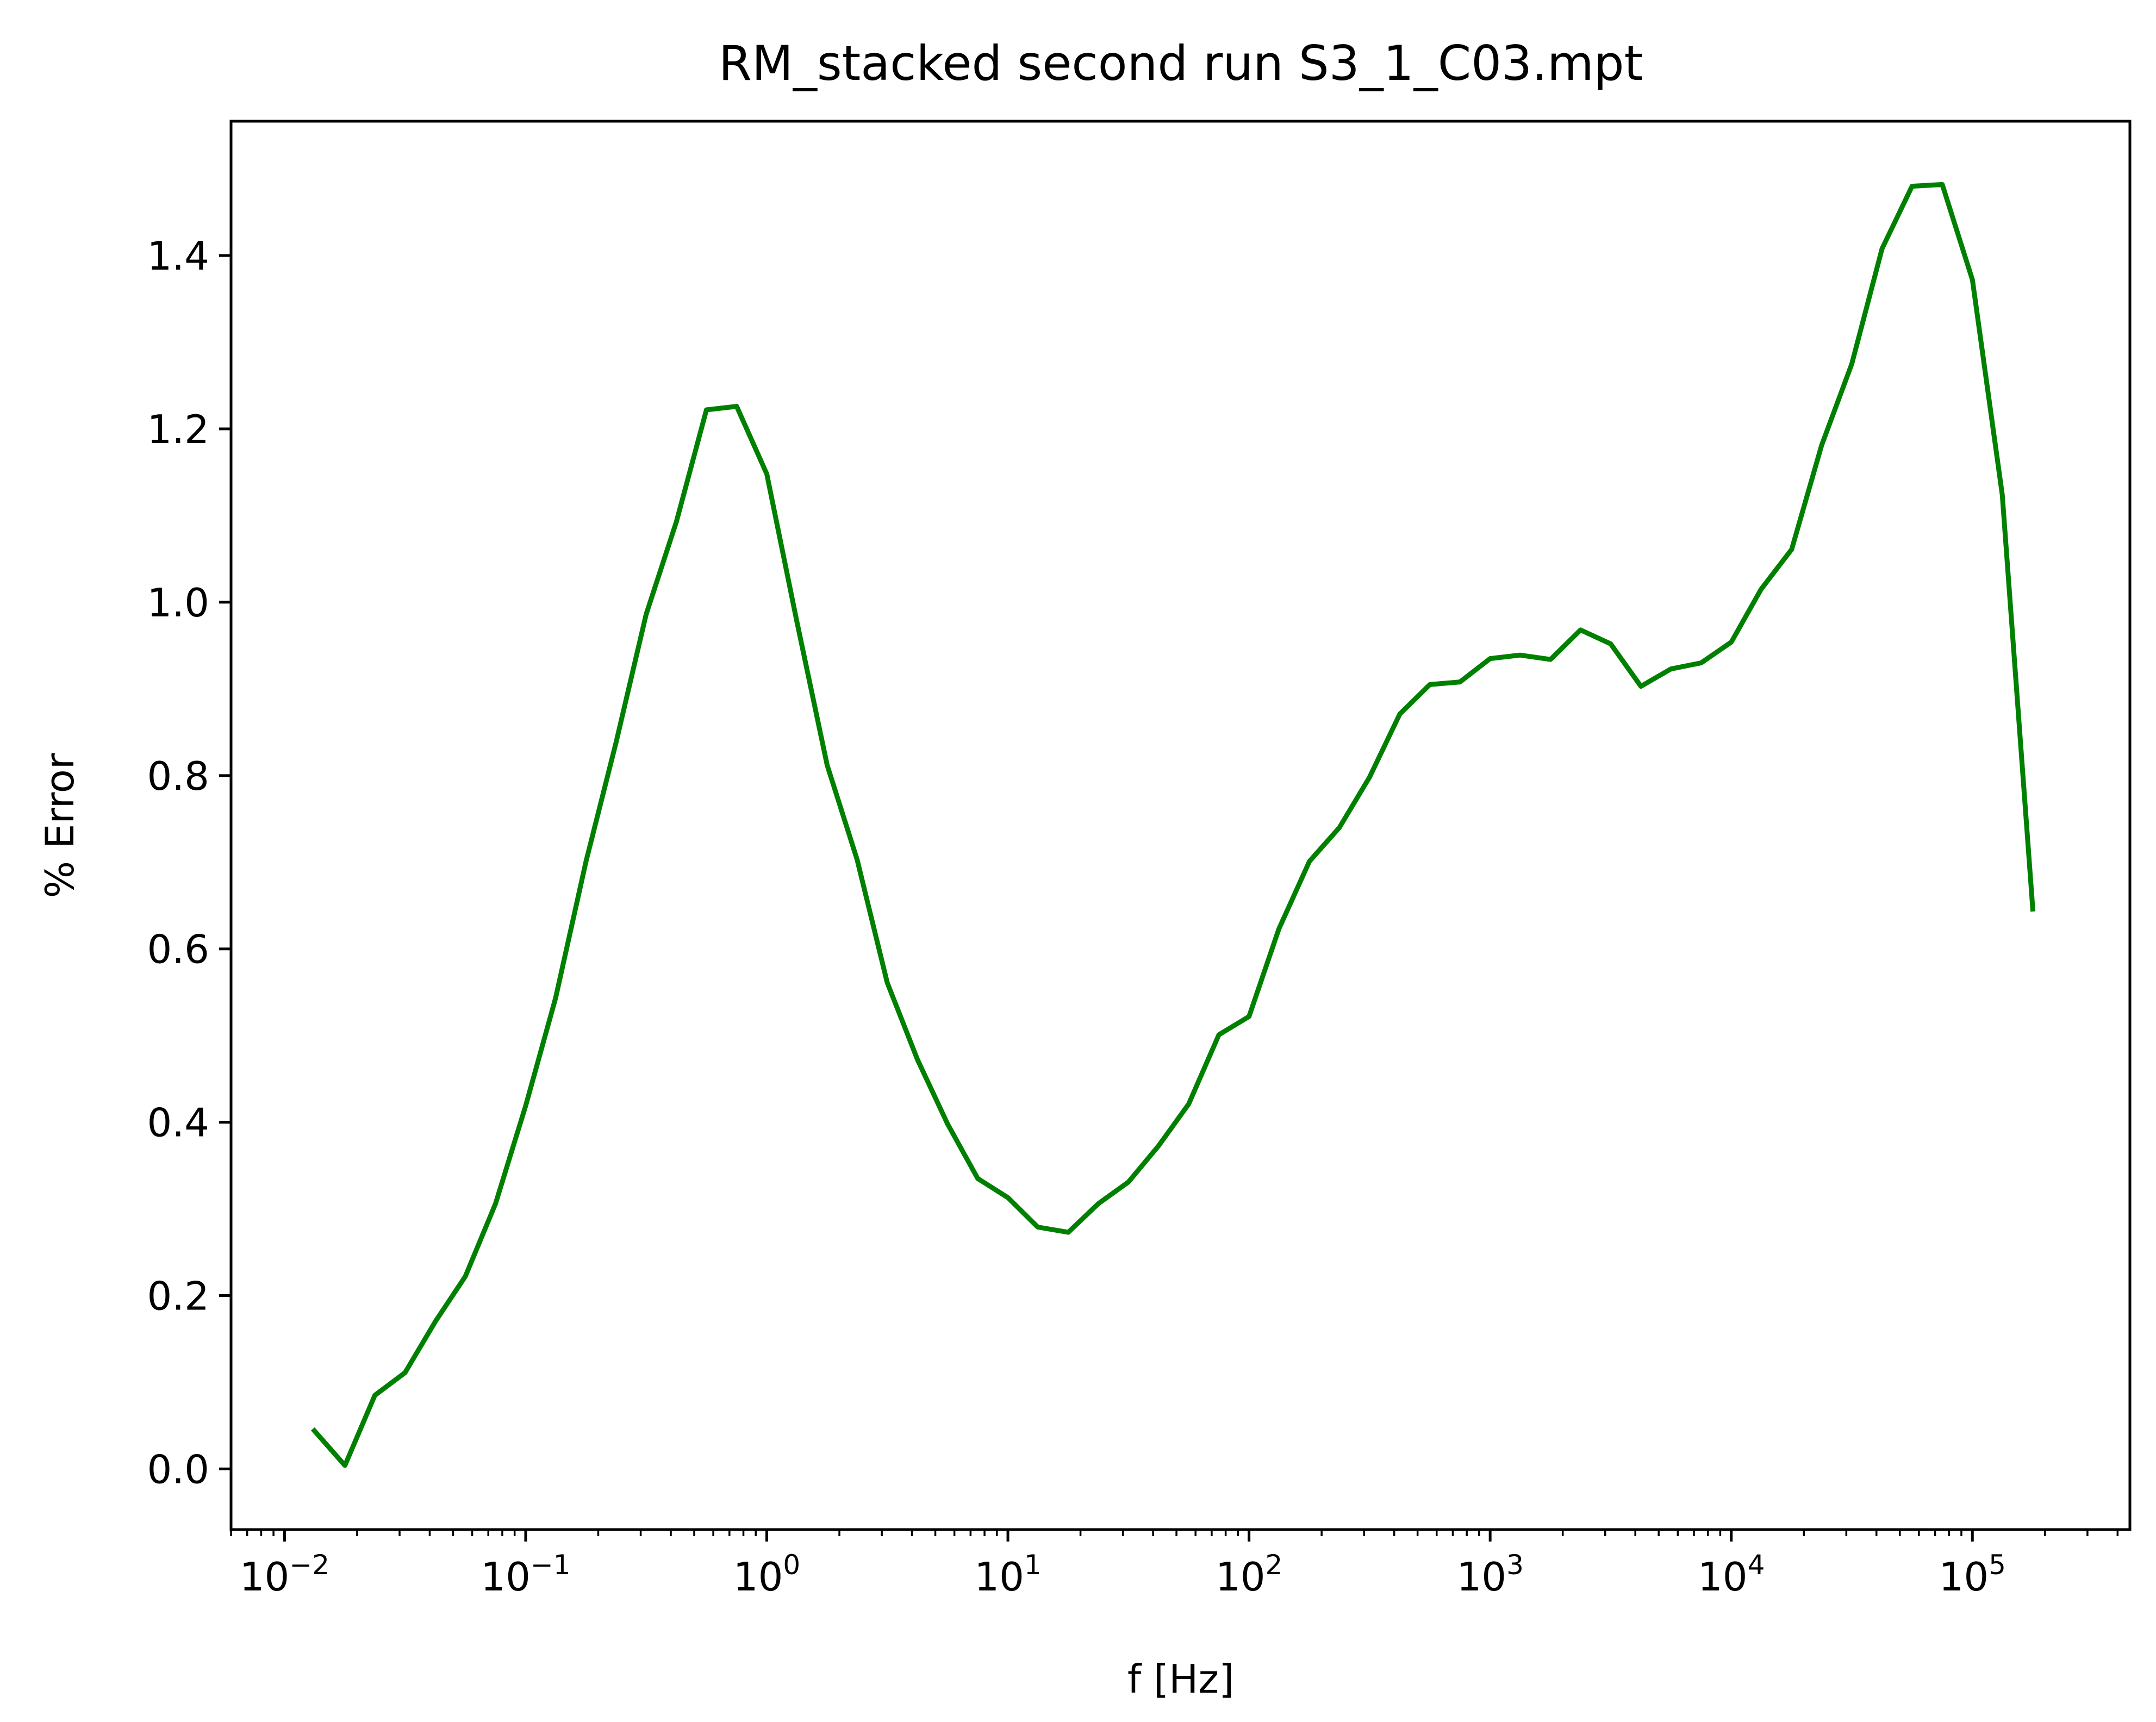 The image size is (2156, 1722). What do you see at coordinates (766, 1575) in the screenshot?
I see `x-tick-label: 10⁰` at bounding box center [766, 1575].